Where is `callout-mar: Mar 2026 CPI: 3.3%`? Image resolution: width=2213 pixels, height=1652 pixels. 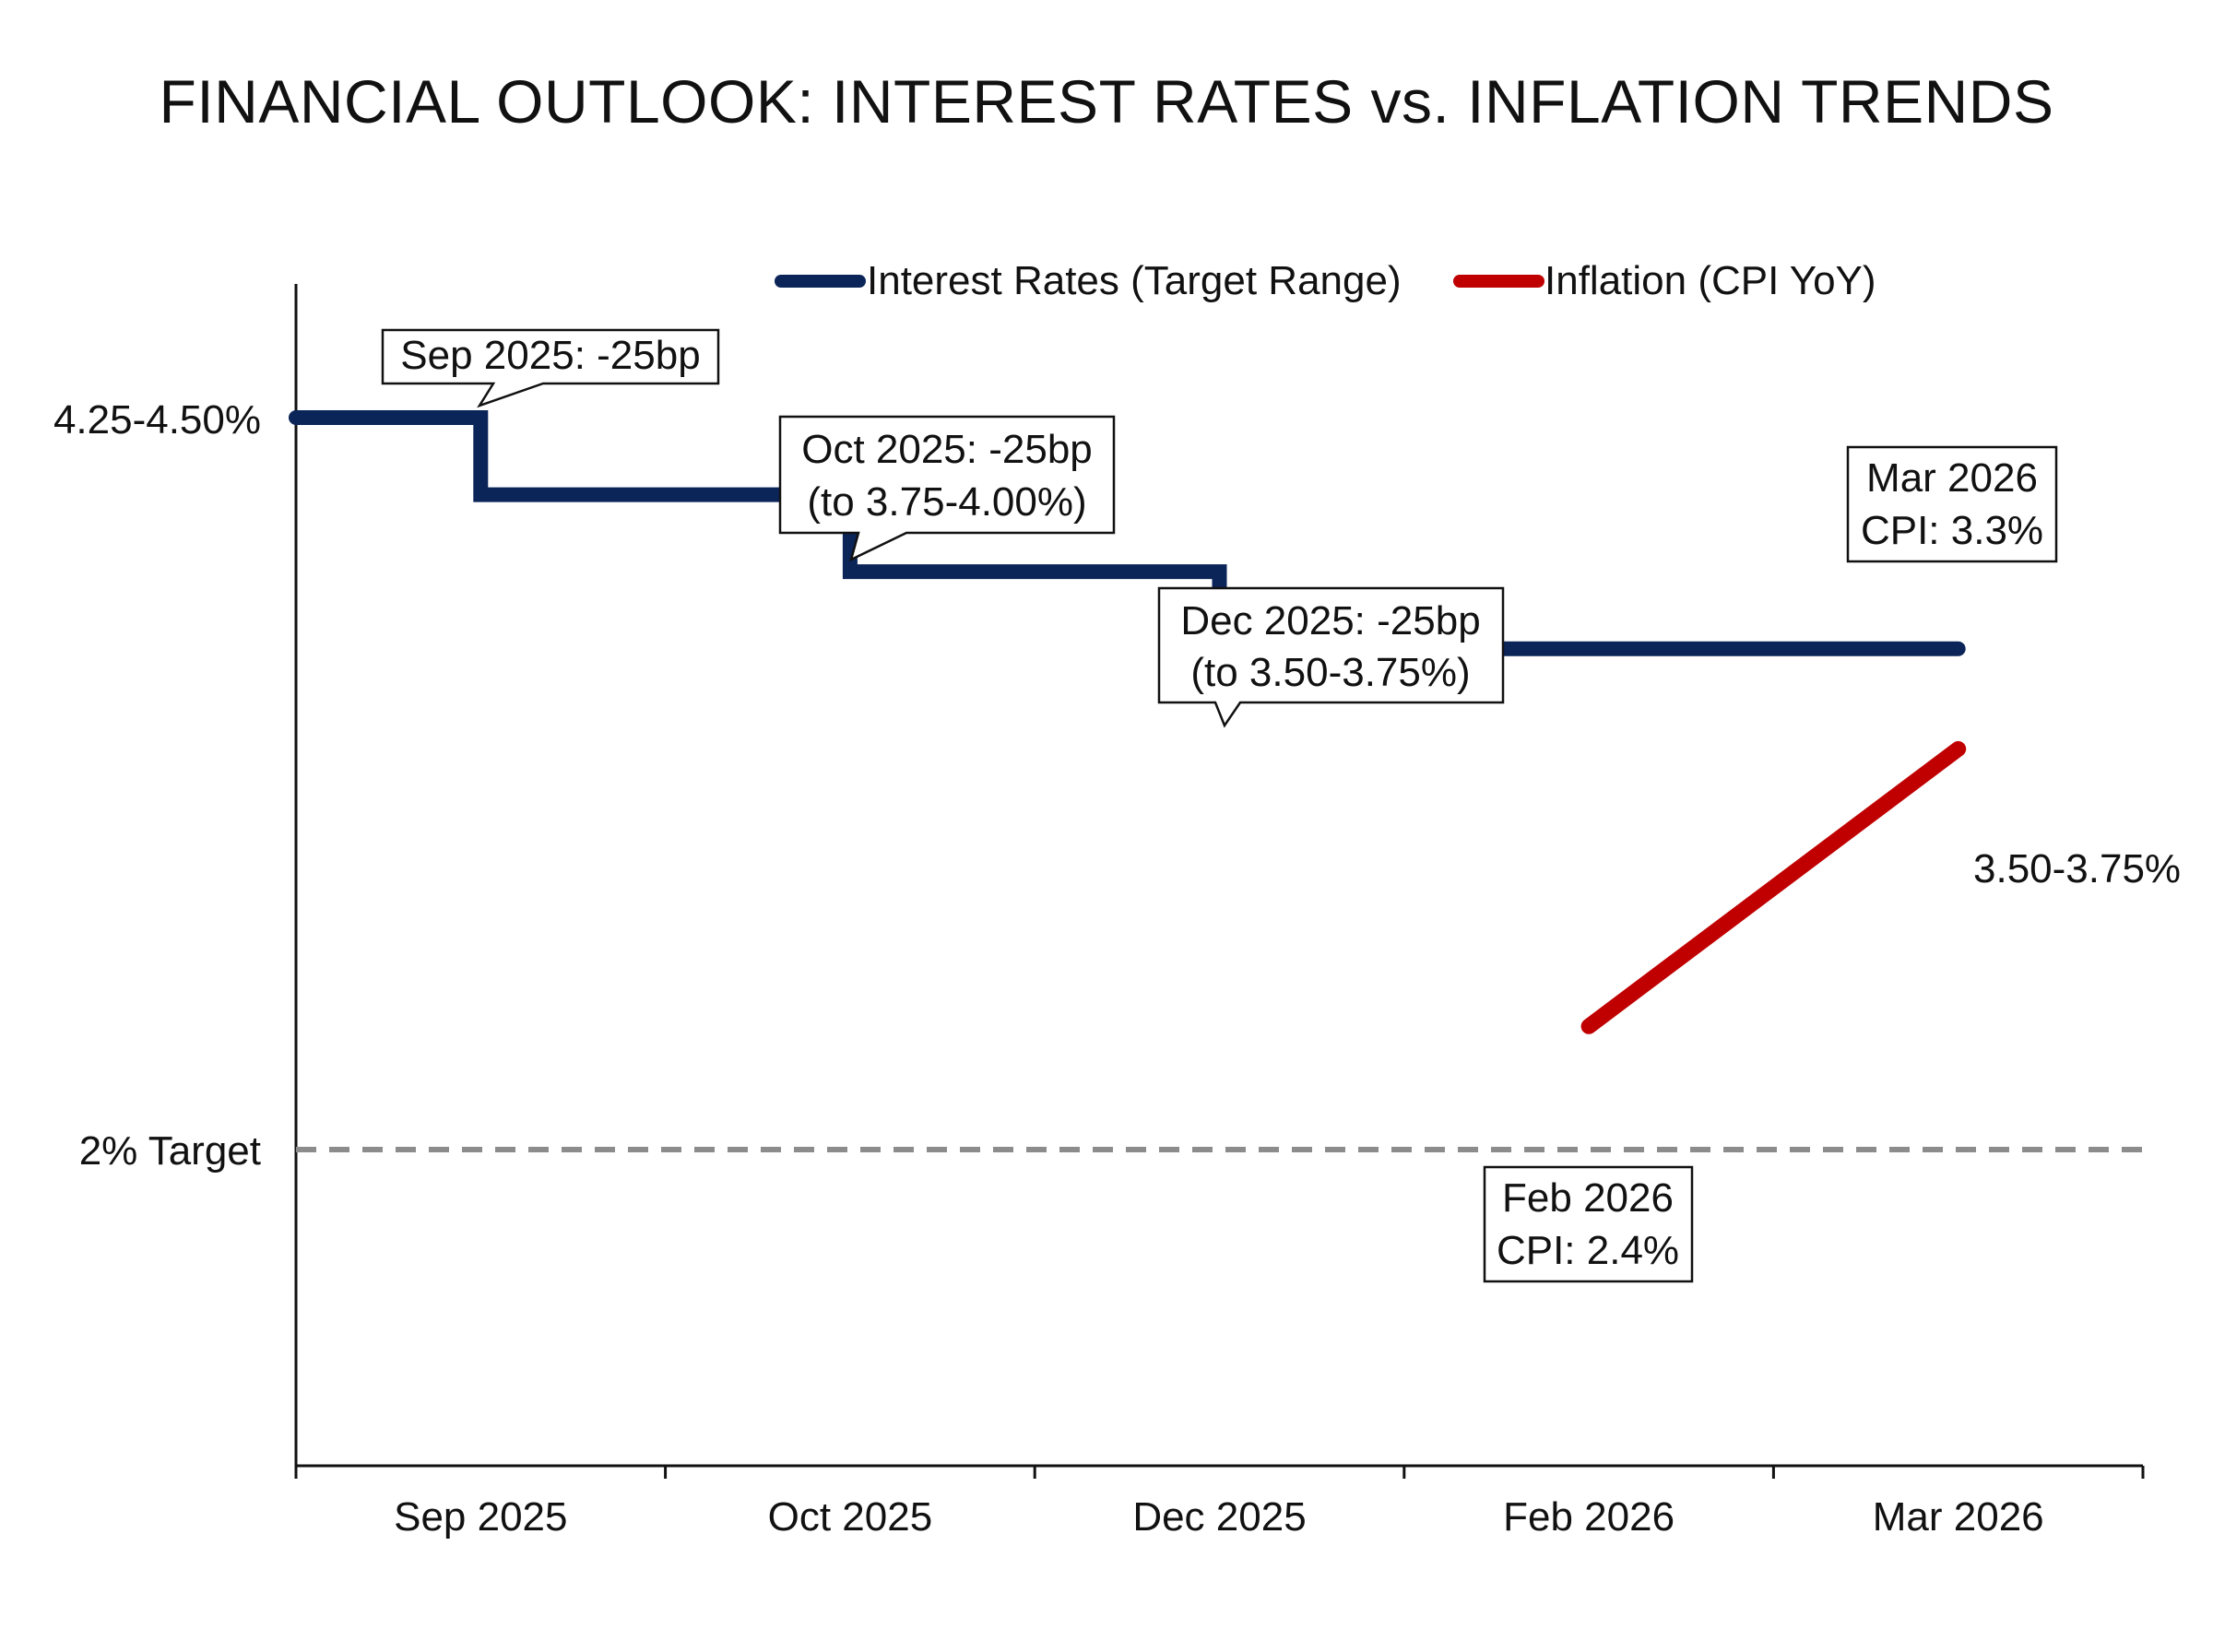
callout-mar: Mar 2026 CPI: 3.3% is located at coordinates (1952, 504).